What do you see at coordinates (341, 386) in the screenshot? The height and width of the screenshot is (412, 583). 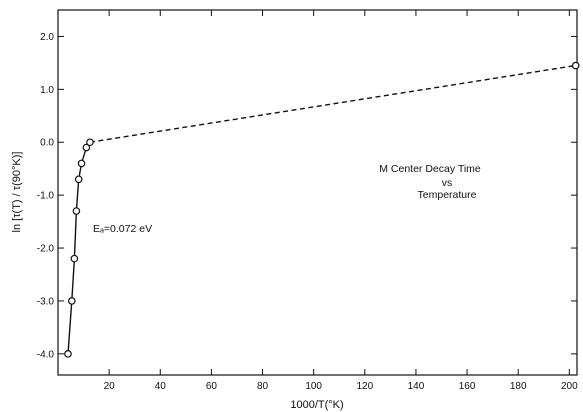 I see `x-tick-labels: 20 40 60 80 100 120 140 160 180 200` at bounding box center [341, 386].